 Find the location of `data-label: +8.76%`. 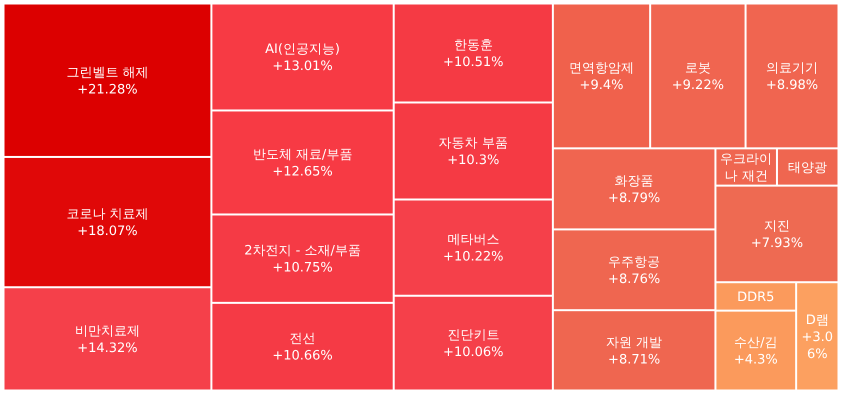

data-label: +8.76% is located at coordinates (634, 279).